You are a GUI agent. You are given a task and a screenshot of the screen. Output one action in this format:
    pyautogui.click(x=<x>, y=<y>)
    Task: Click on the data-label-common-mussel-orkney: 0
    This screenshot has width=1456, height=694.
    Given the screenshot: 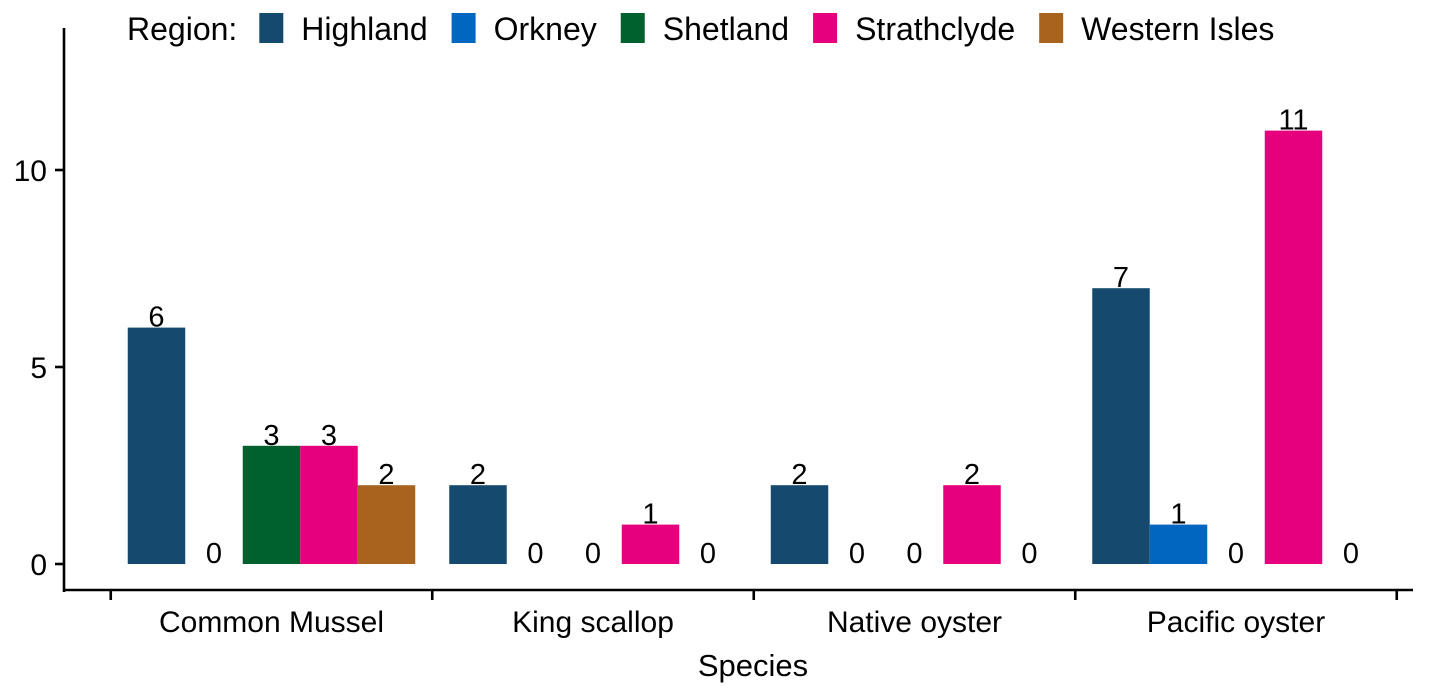 What is the action you would take?
    pyautogui.click(x=214, y=554)
    